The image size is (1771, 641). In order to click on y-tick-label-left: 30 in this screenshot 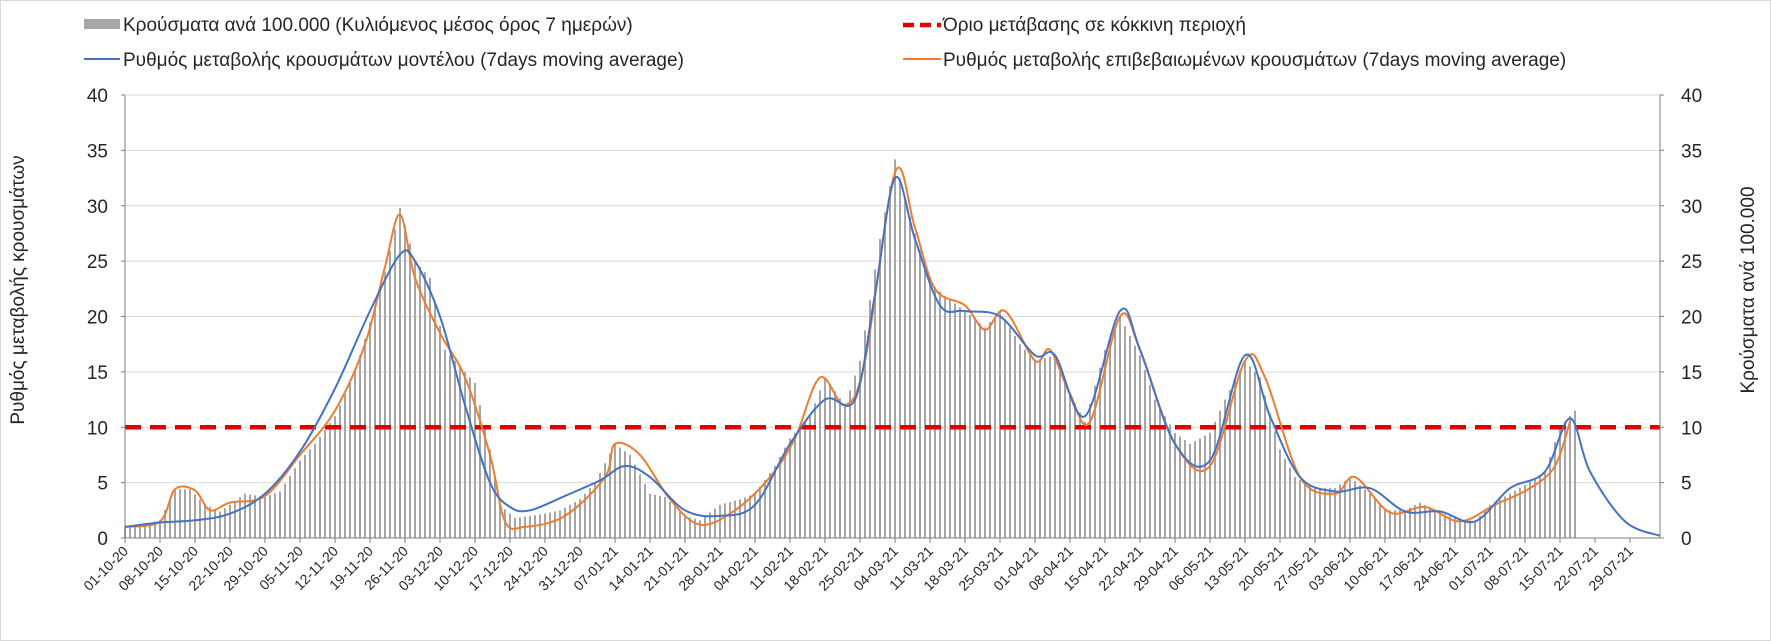, I will do `click(97, 207)`.